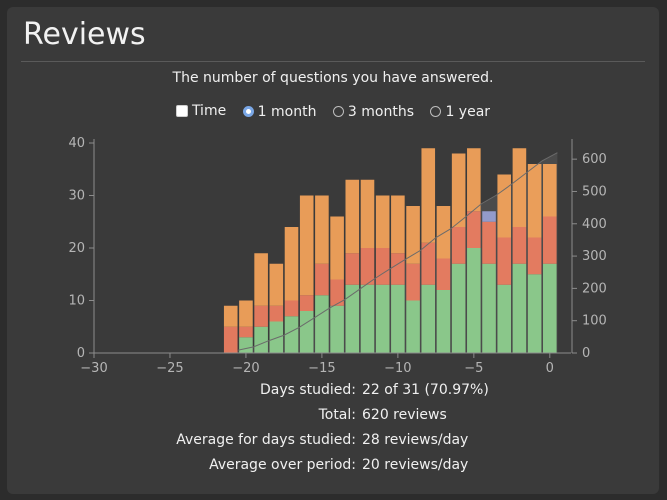 Image resolution: width=667 pixels, height=500 pixels. Describe the element at coordinates (181, 111) in the screenshot. I see `time-checkbox` at that location.